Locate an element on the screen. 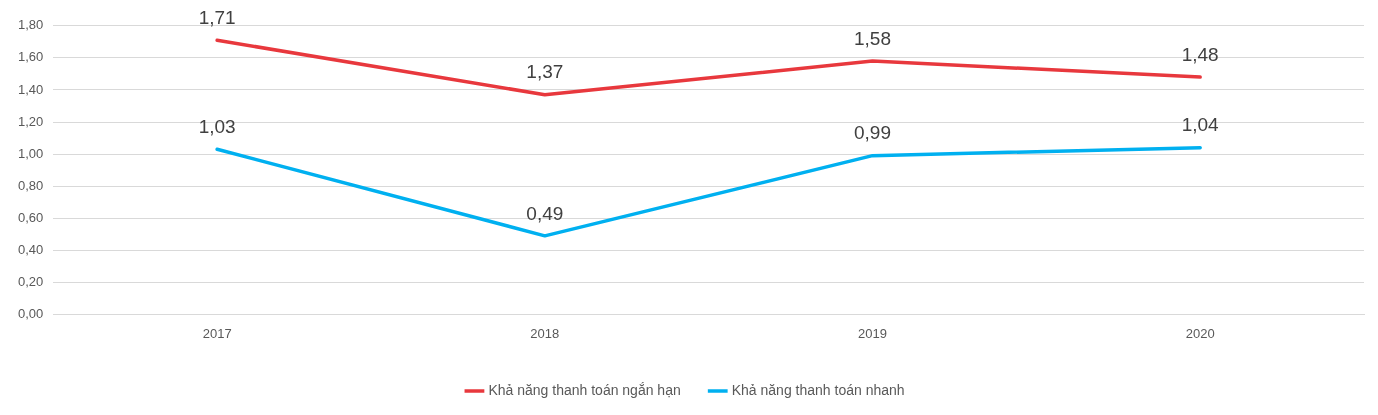 The image size is (1378, 415). legend-label: Khả năng thanh toán ngắn hạn is located at coordinates (584, 389).